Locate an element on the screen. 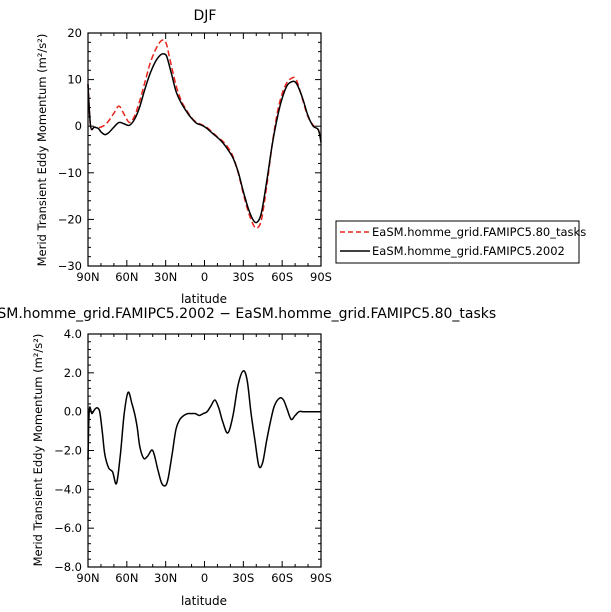 Image resolution: width=611 pixels, height=612 pixels. legend-entry-2002: EaSM.homme_grid.FAMIPC5.2002 is located at coordinates (468, 251).